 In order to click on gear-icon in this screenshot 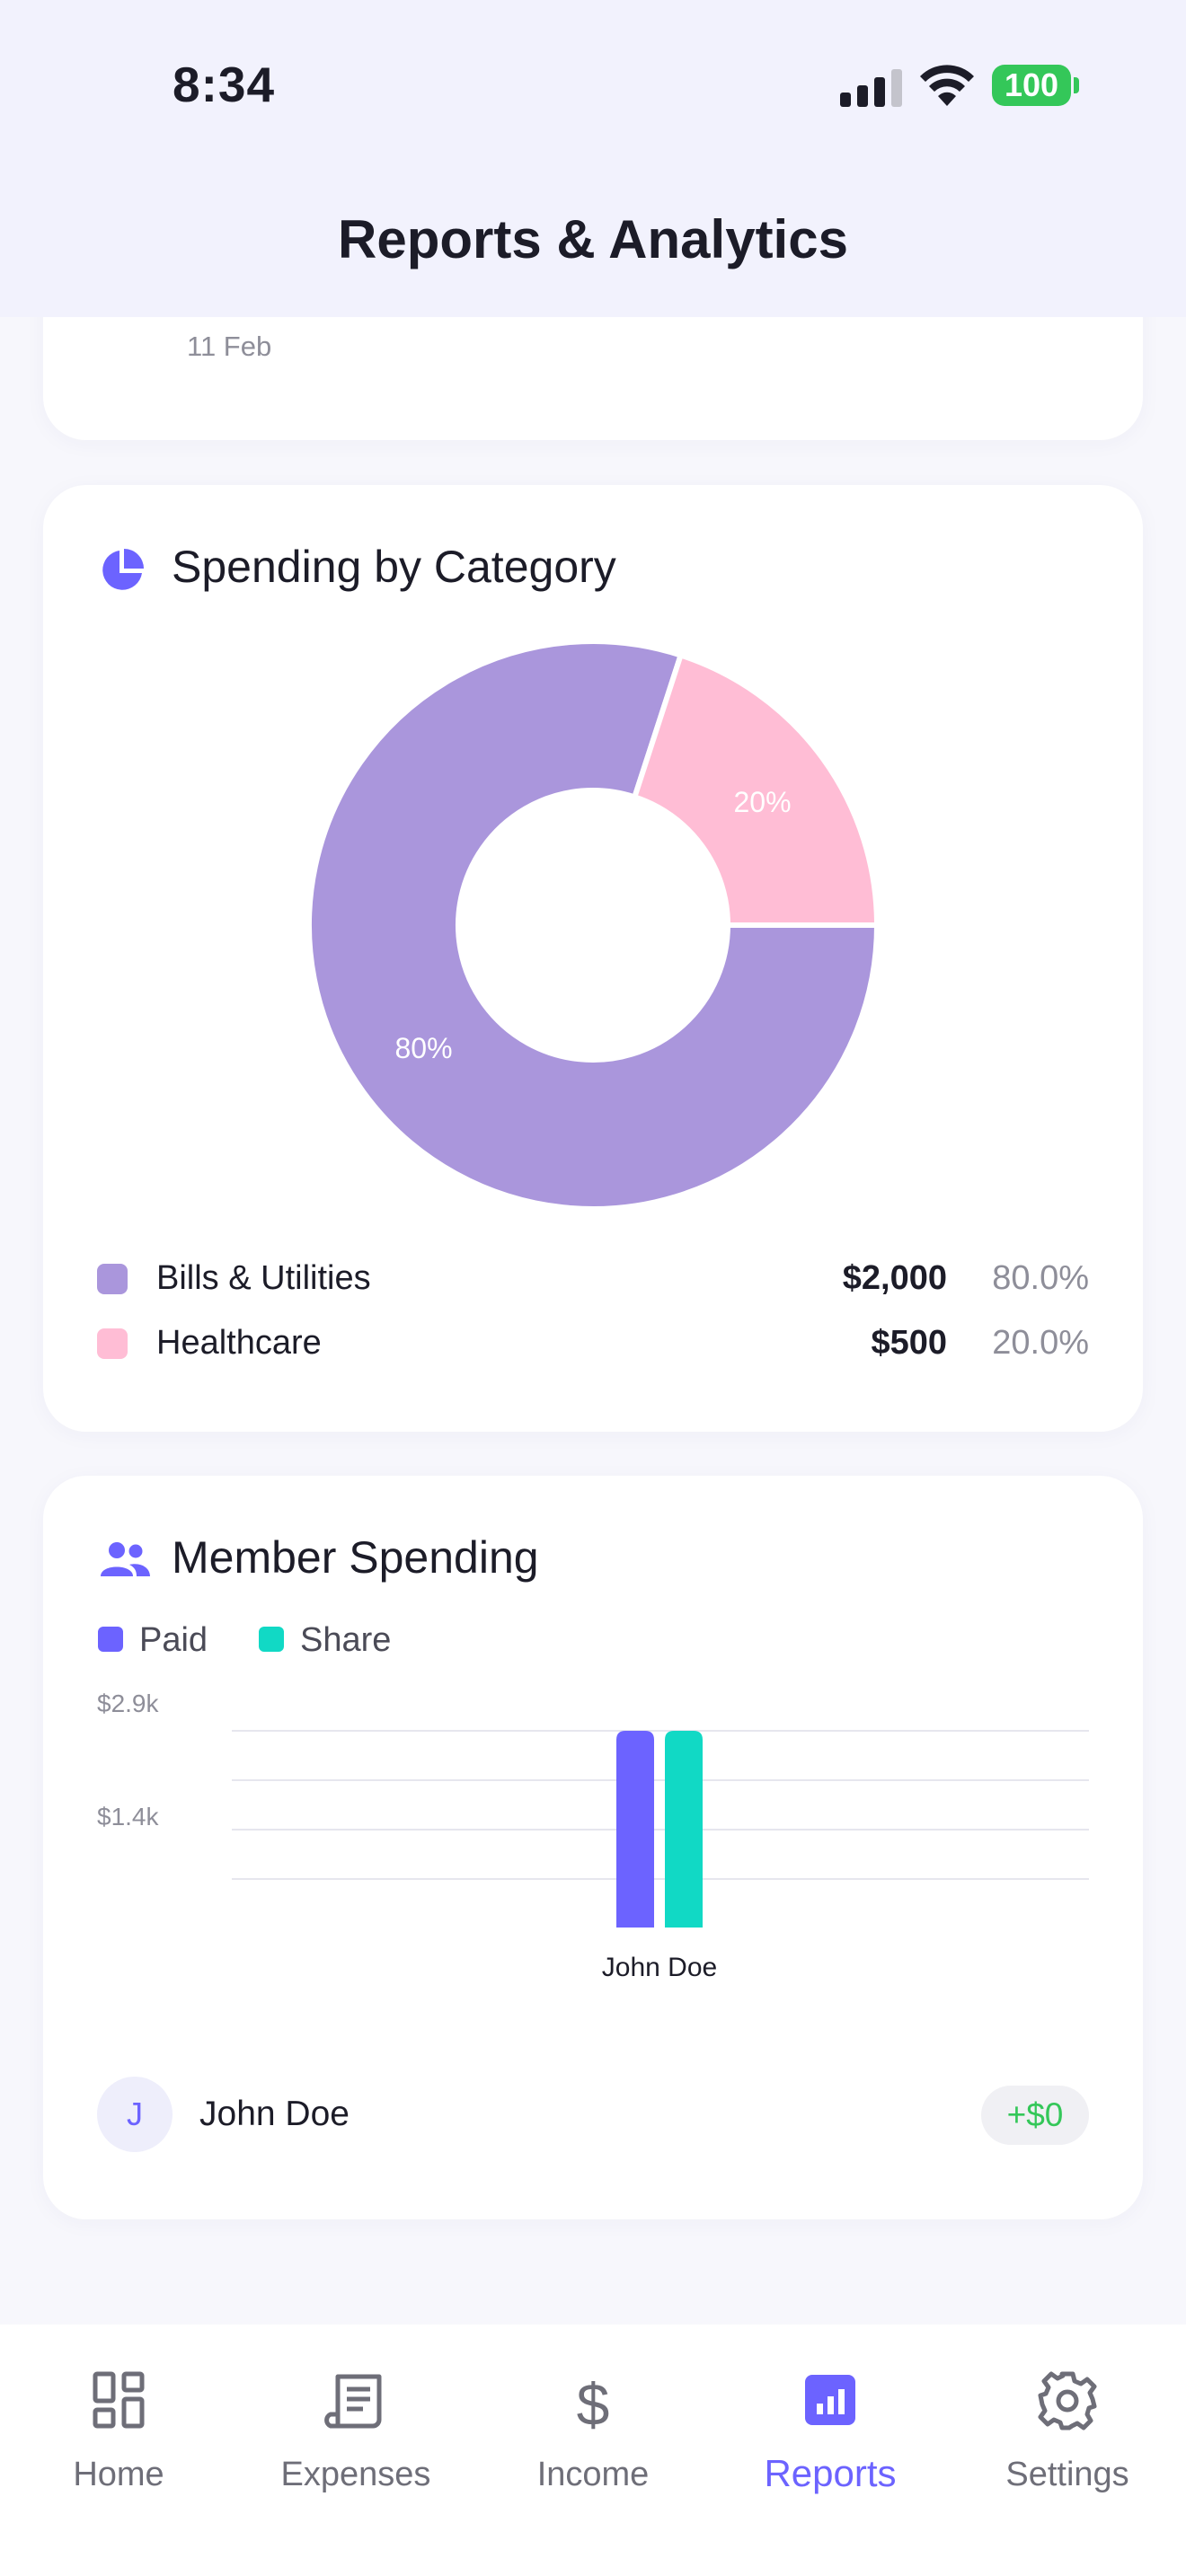, I will do `click(1067, 2400)`.